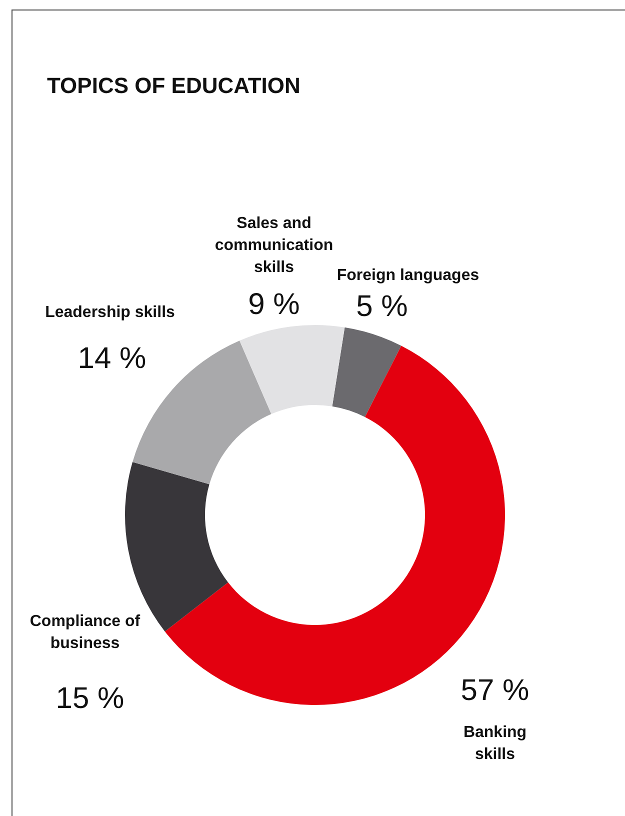 The width and height of the screenshot is (625, 816). What do you see at coordinates (173, 85) in the screenshot?
I see `chart-title: TOPICS OF EDUCATION` at bounding box center [173, 85].